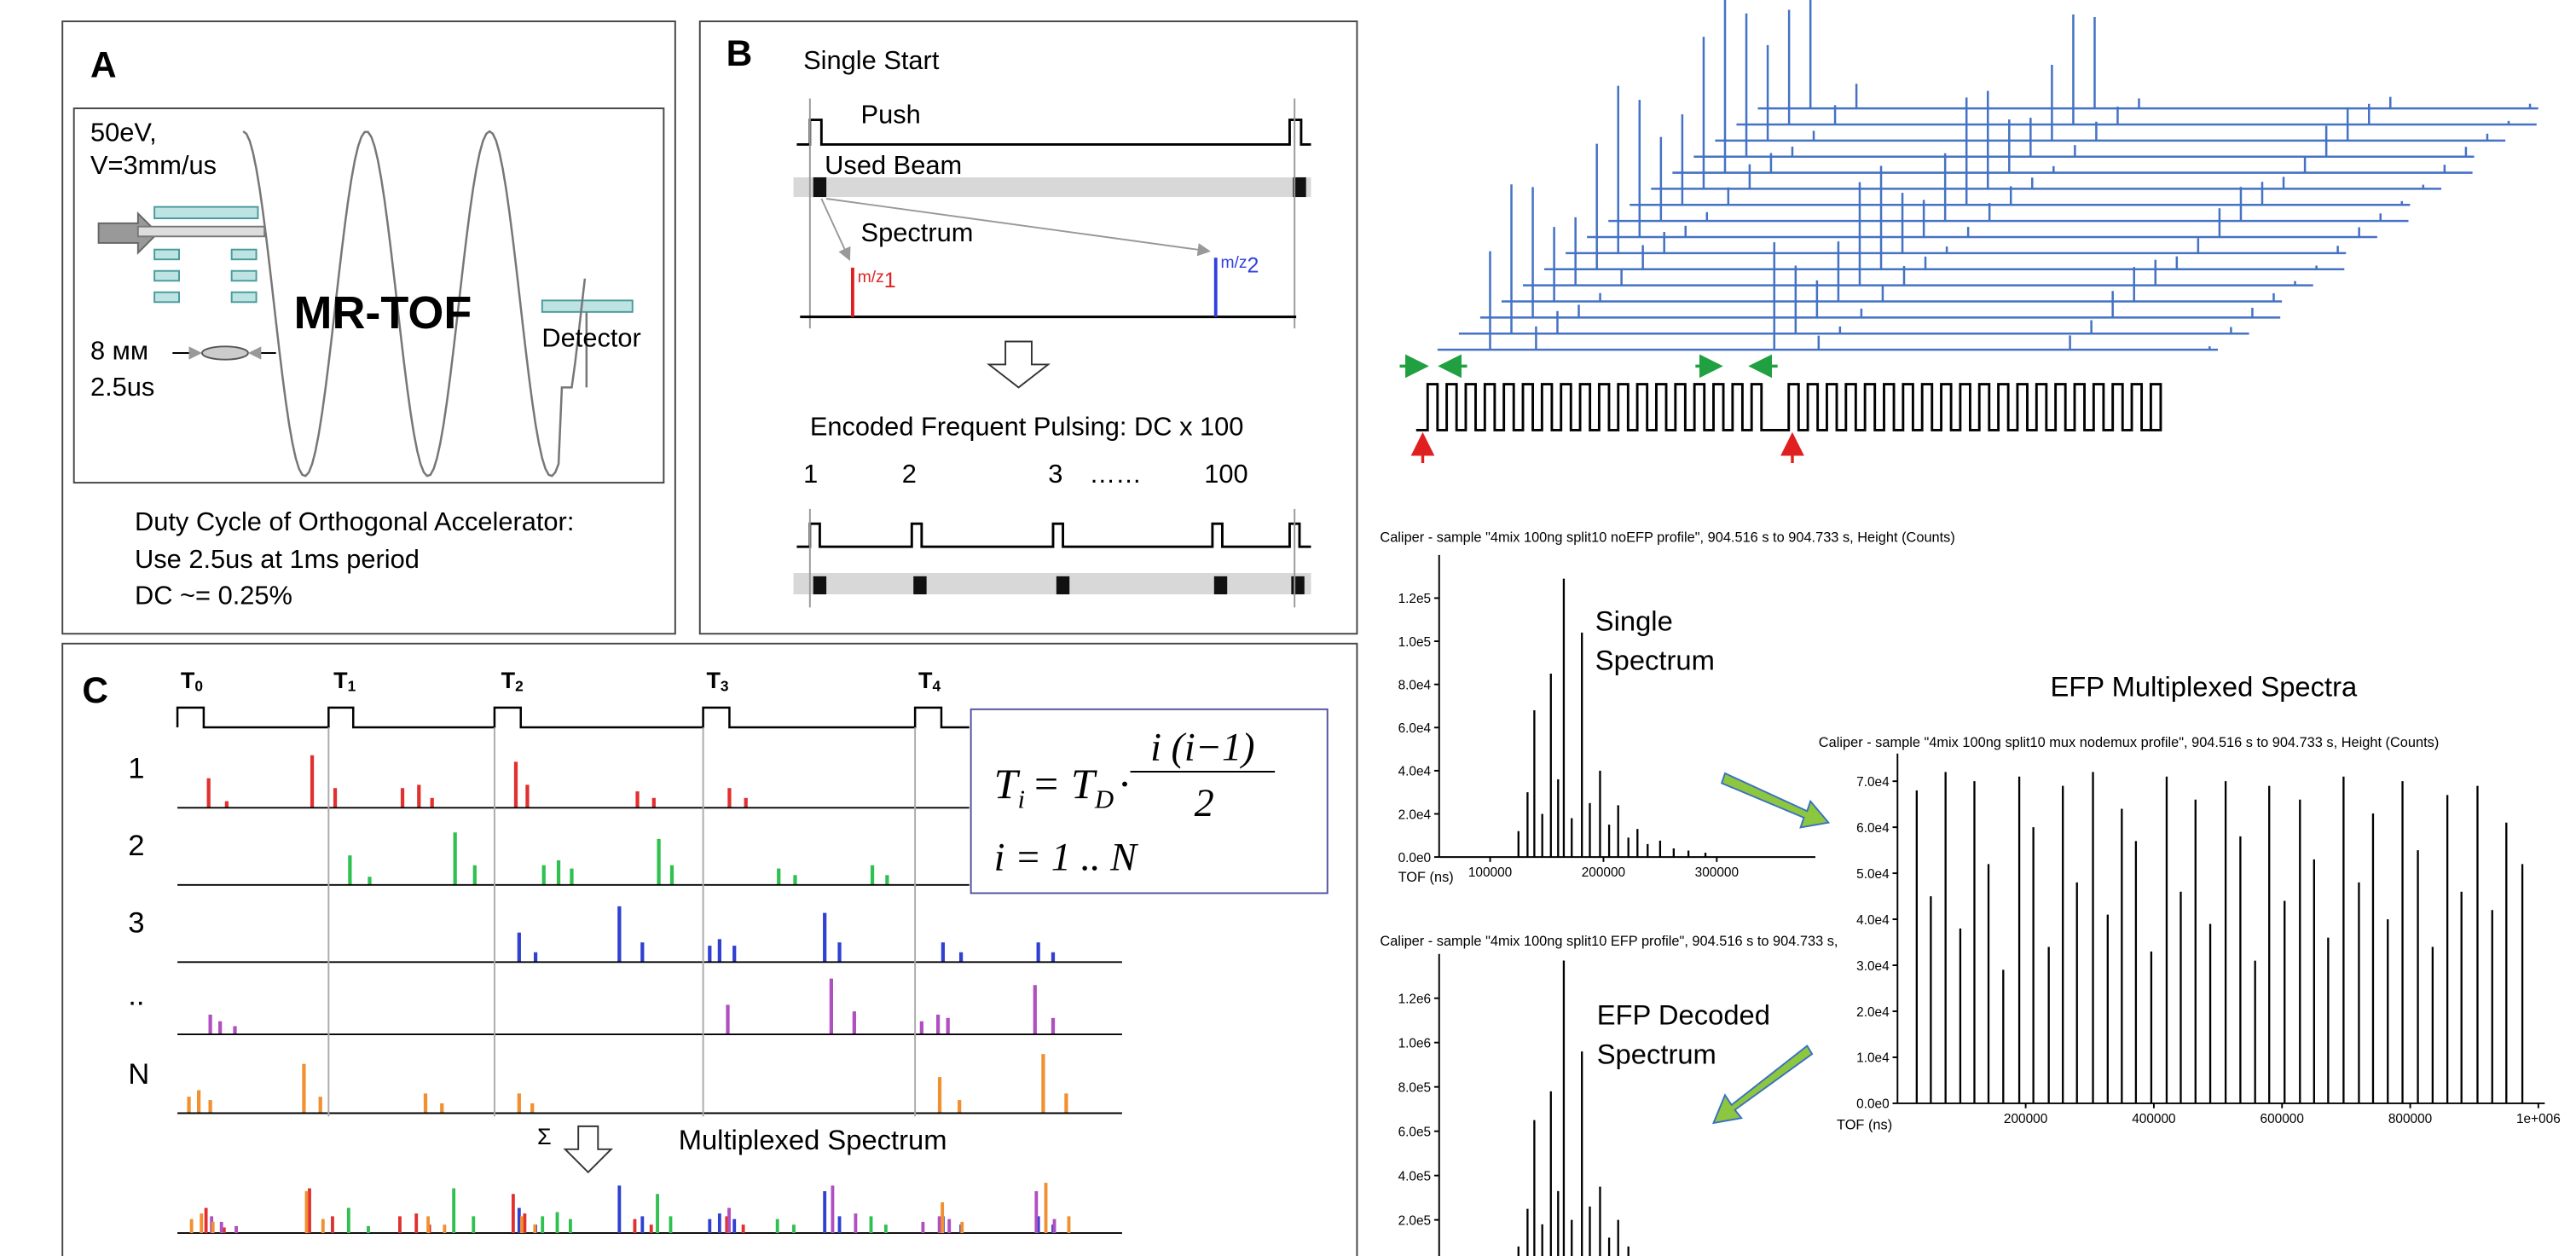 This screenshot has width=2576, height=1256. I want to click on detector-plate, so click(588, 306).